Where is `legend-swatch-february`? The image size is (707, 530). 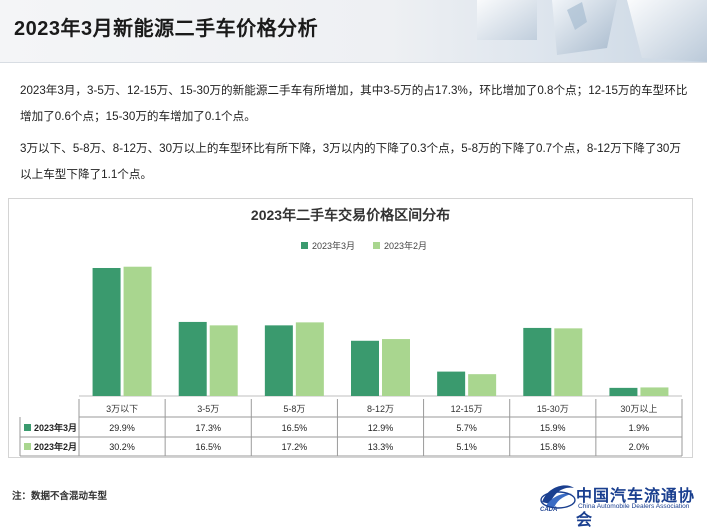 legend-swatch-february is located at coordinates (377, 245).